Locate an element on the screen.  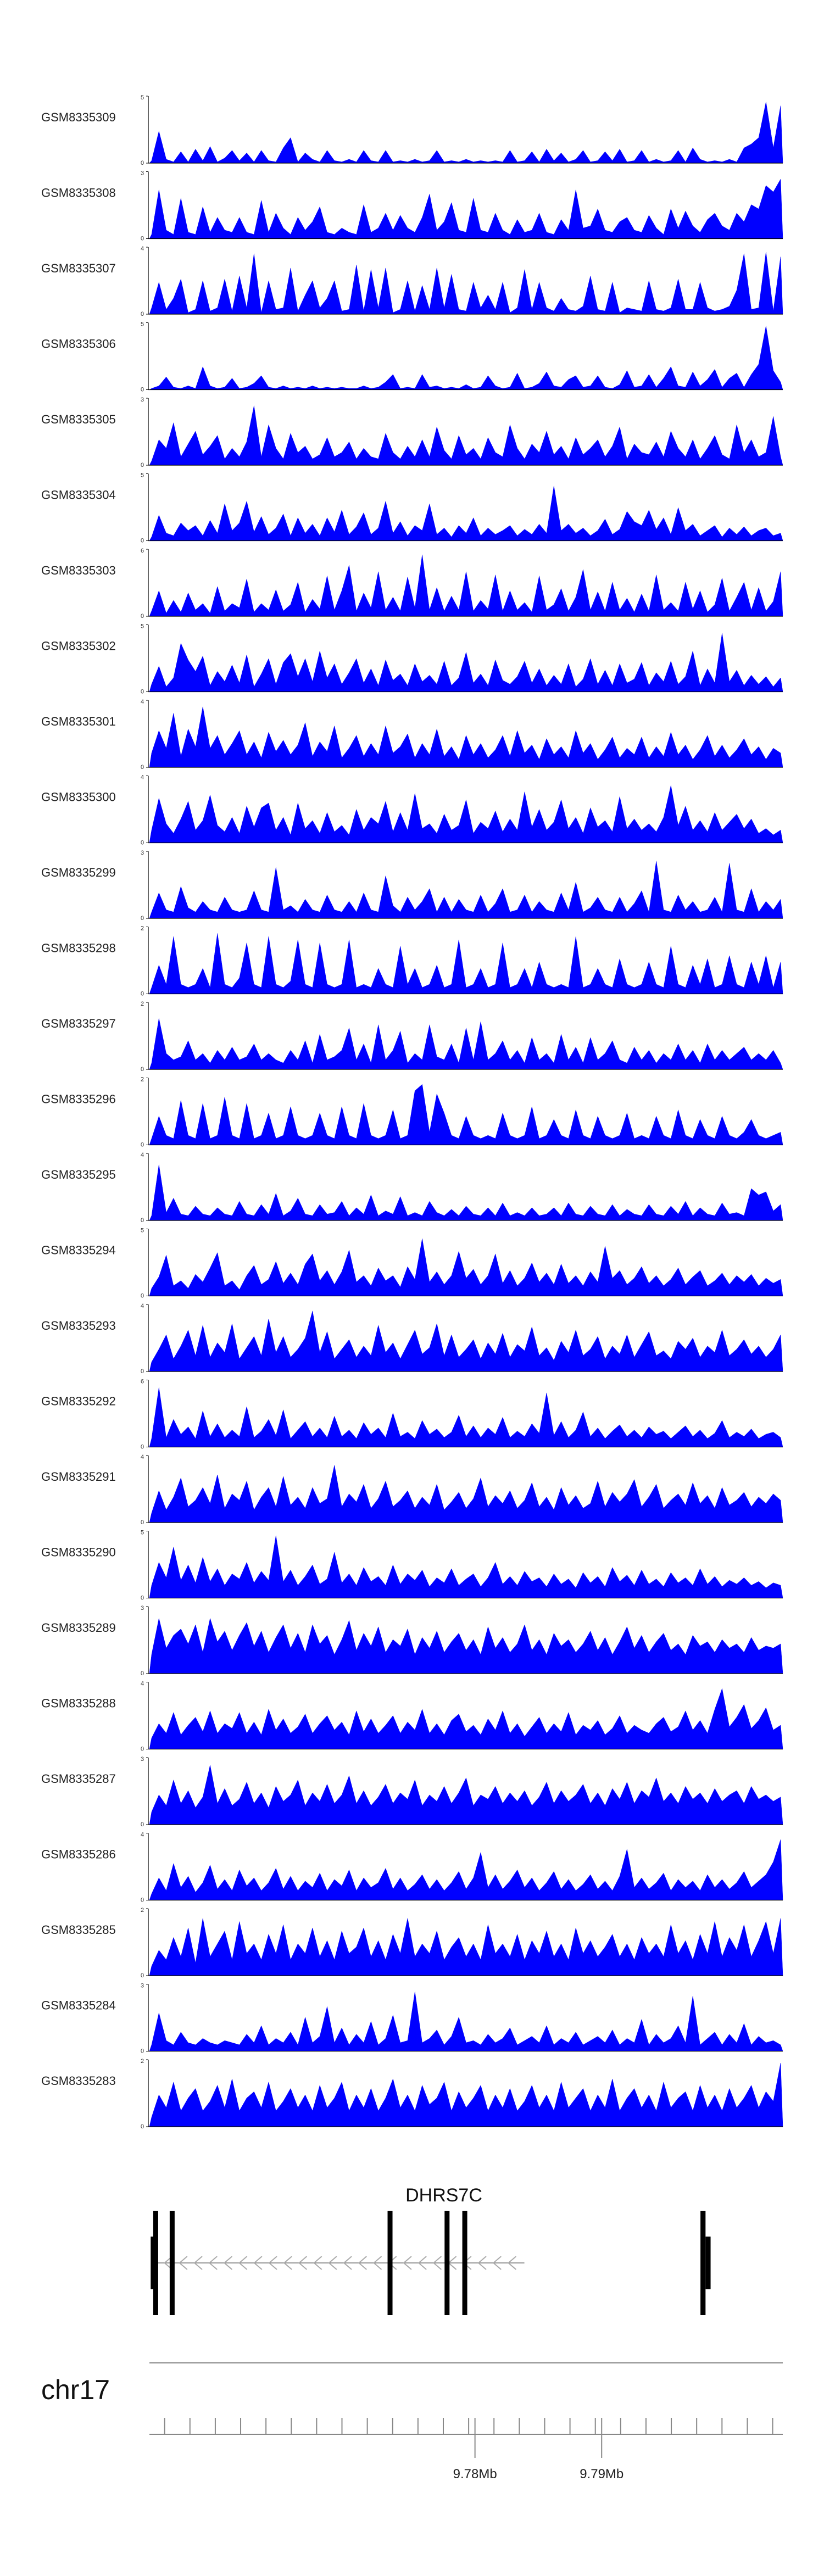
track-GSM8335287: GSM8335287 3 0 is located at coordinates (412, 1792).